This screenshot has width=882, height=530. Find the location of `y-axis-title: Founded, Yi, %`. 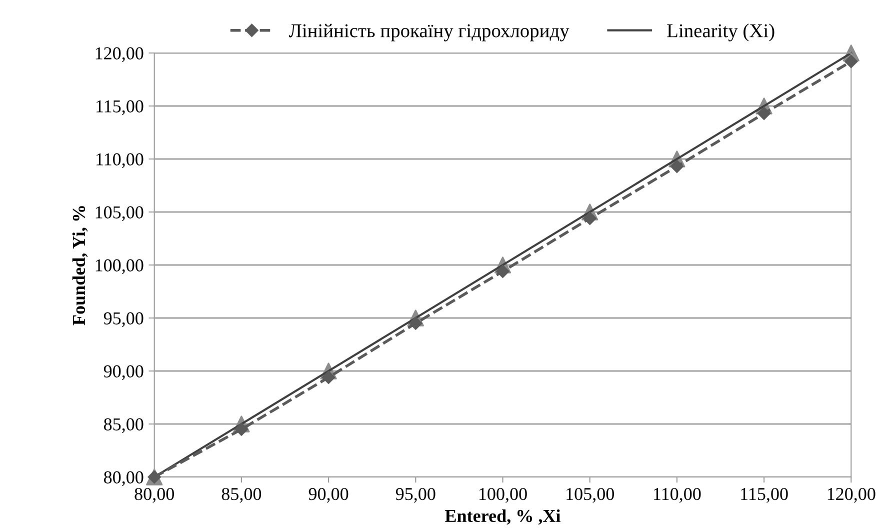

y-axis-title: Founded, Yi, % is located at coordinates (80, 266).